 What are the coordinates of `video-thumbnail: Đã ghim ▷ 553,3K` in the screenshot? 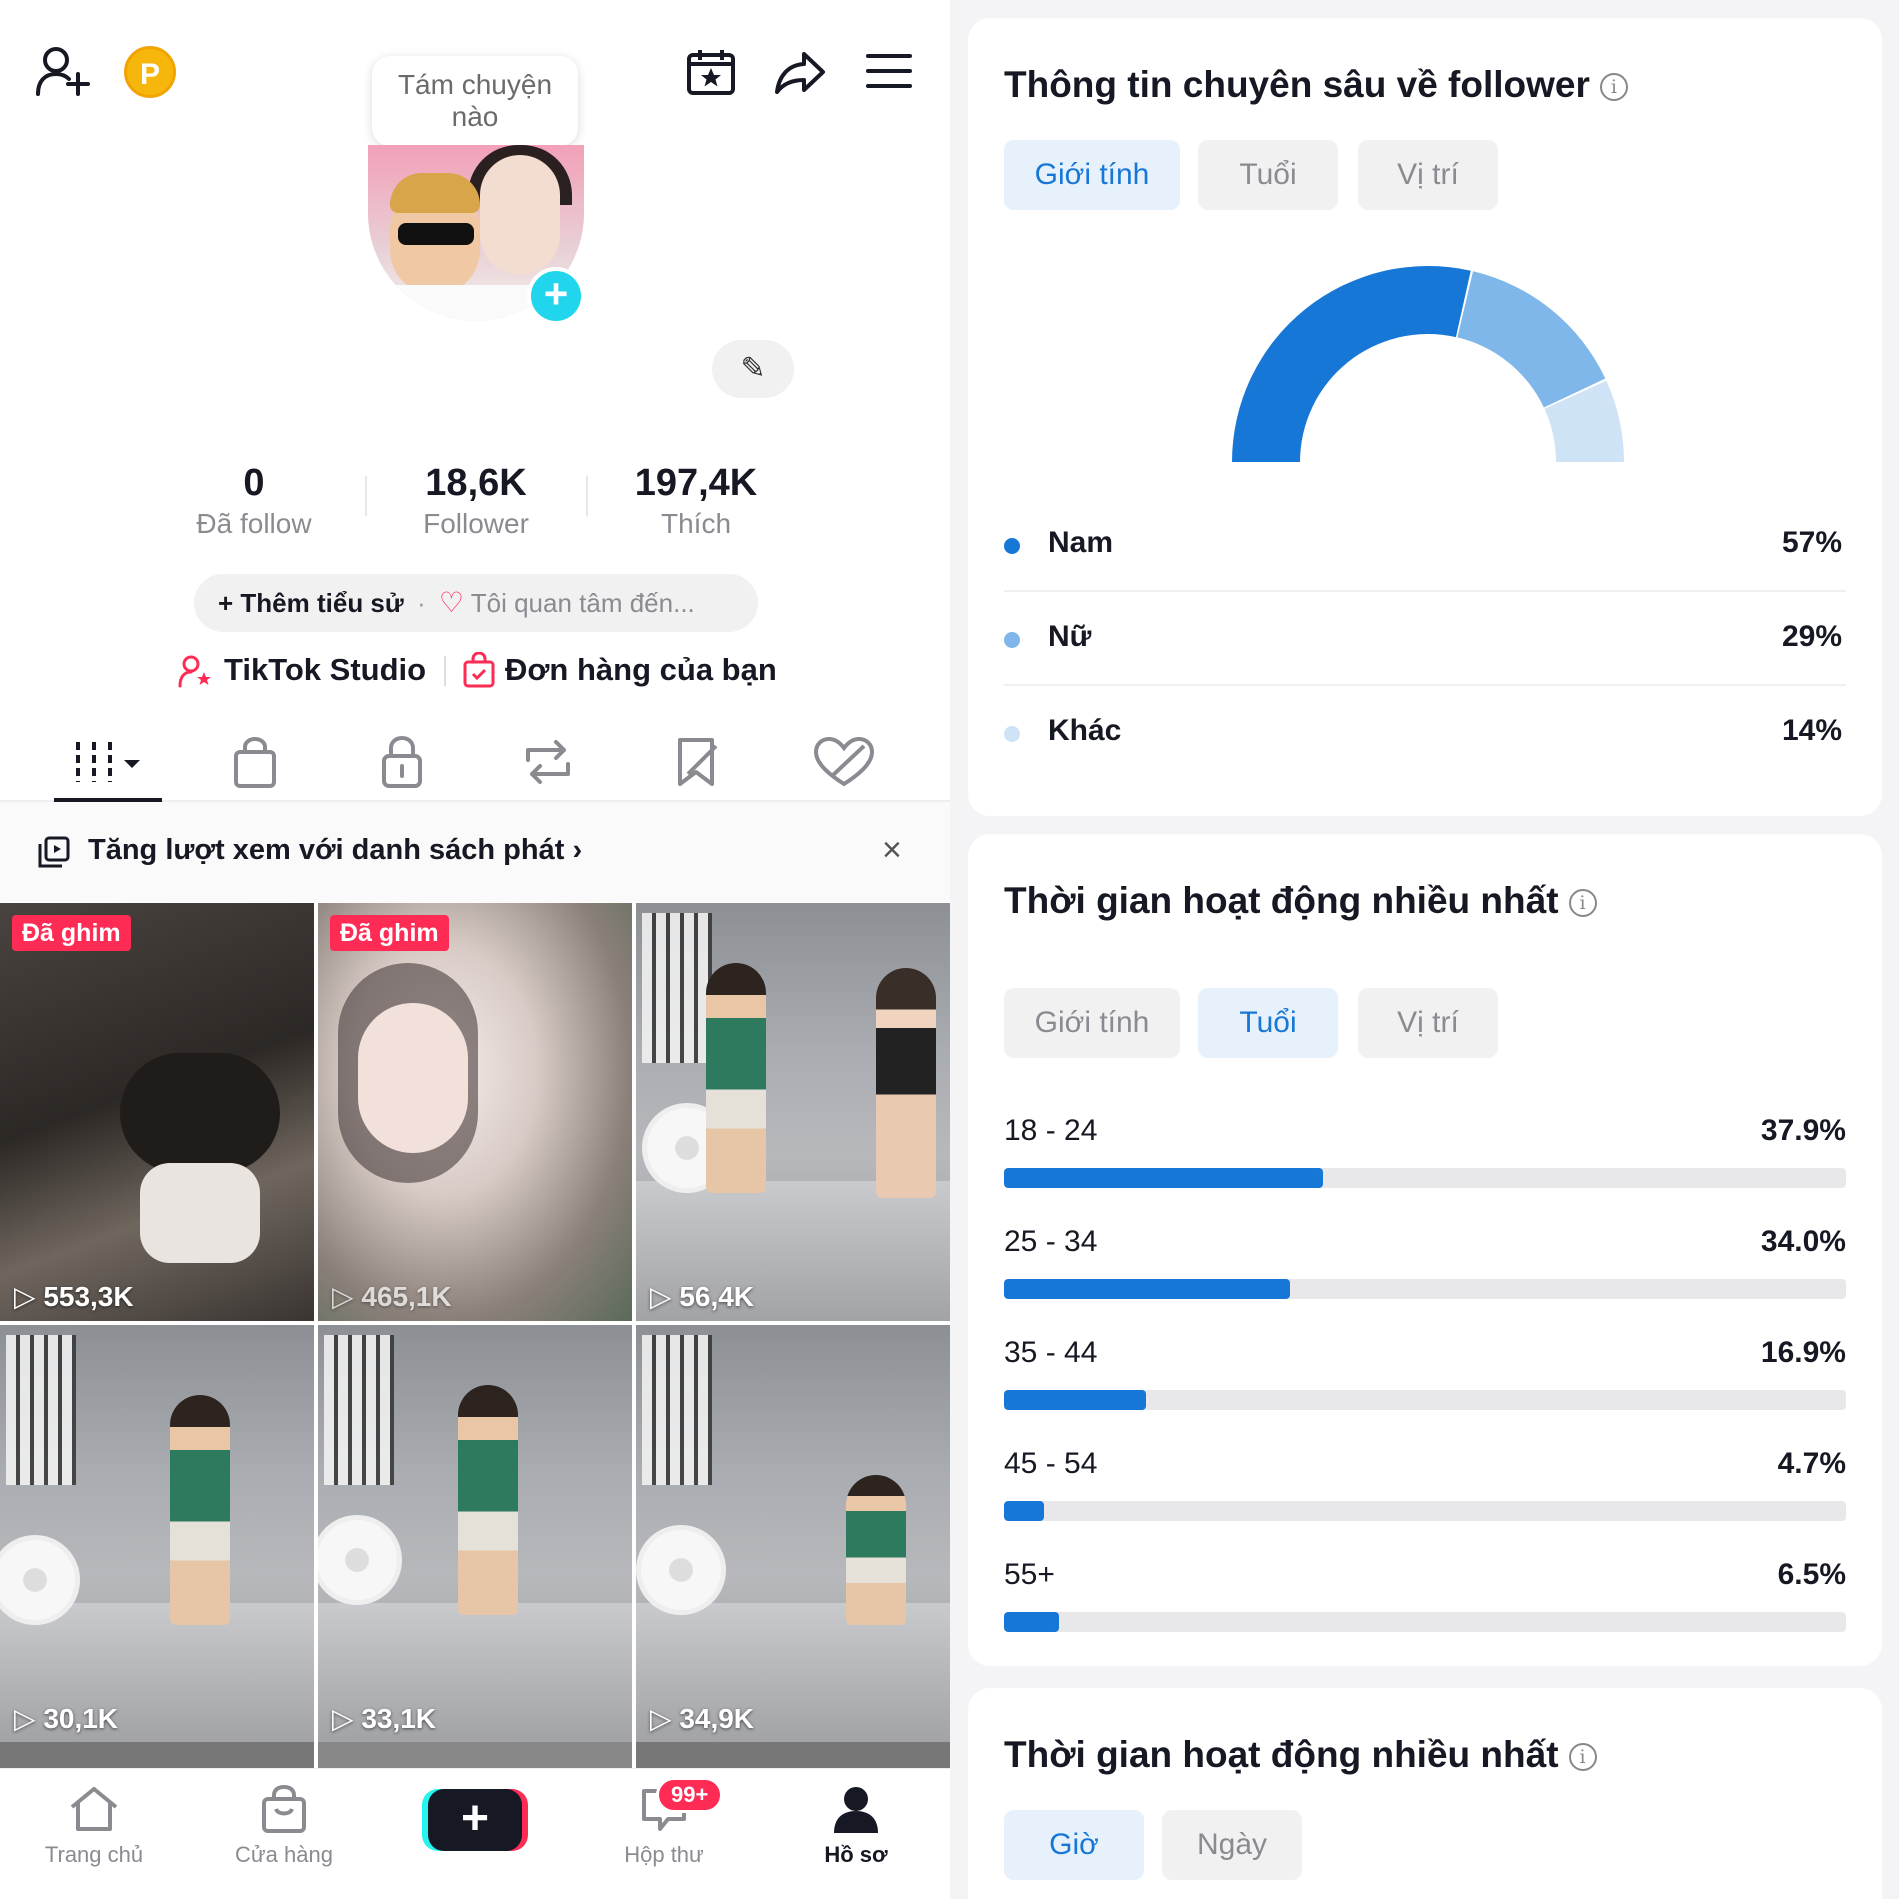 It's located at (157, 1112).